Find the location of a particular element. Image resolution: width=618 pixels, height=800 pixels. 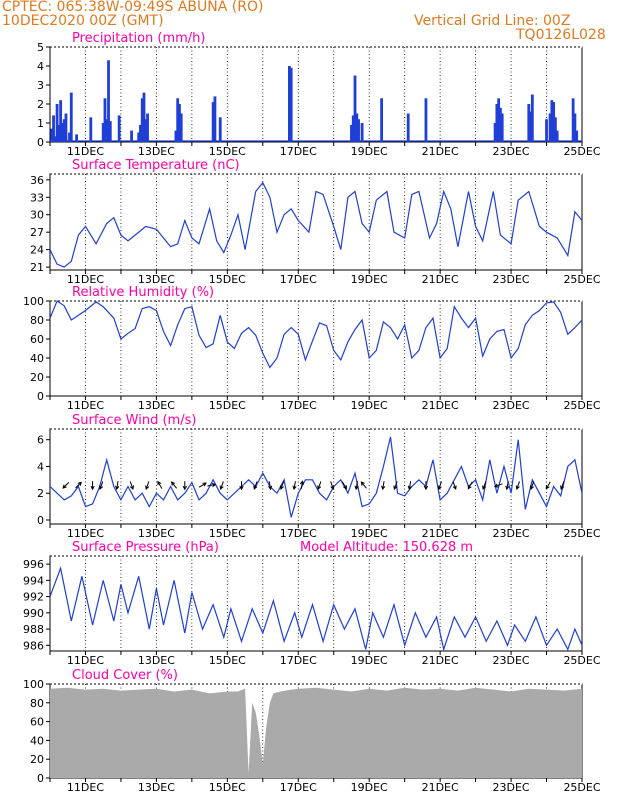

pressure-ylabel: 988 is located at coordinates (33, 629).